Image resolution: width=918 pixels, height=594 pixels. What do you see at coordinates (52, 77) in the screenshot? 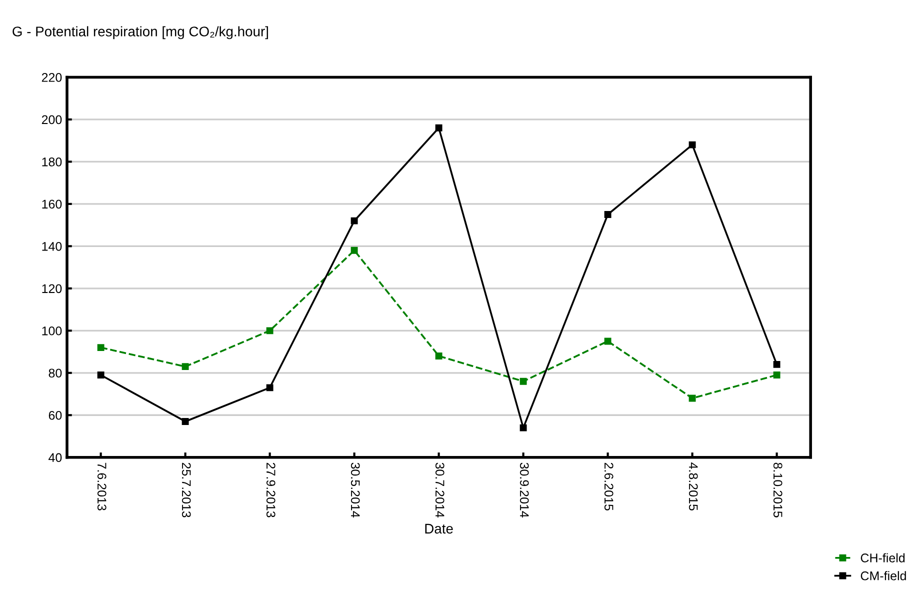
I see `y-tick-label: 220` at bounding box center [52, 77].